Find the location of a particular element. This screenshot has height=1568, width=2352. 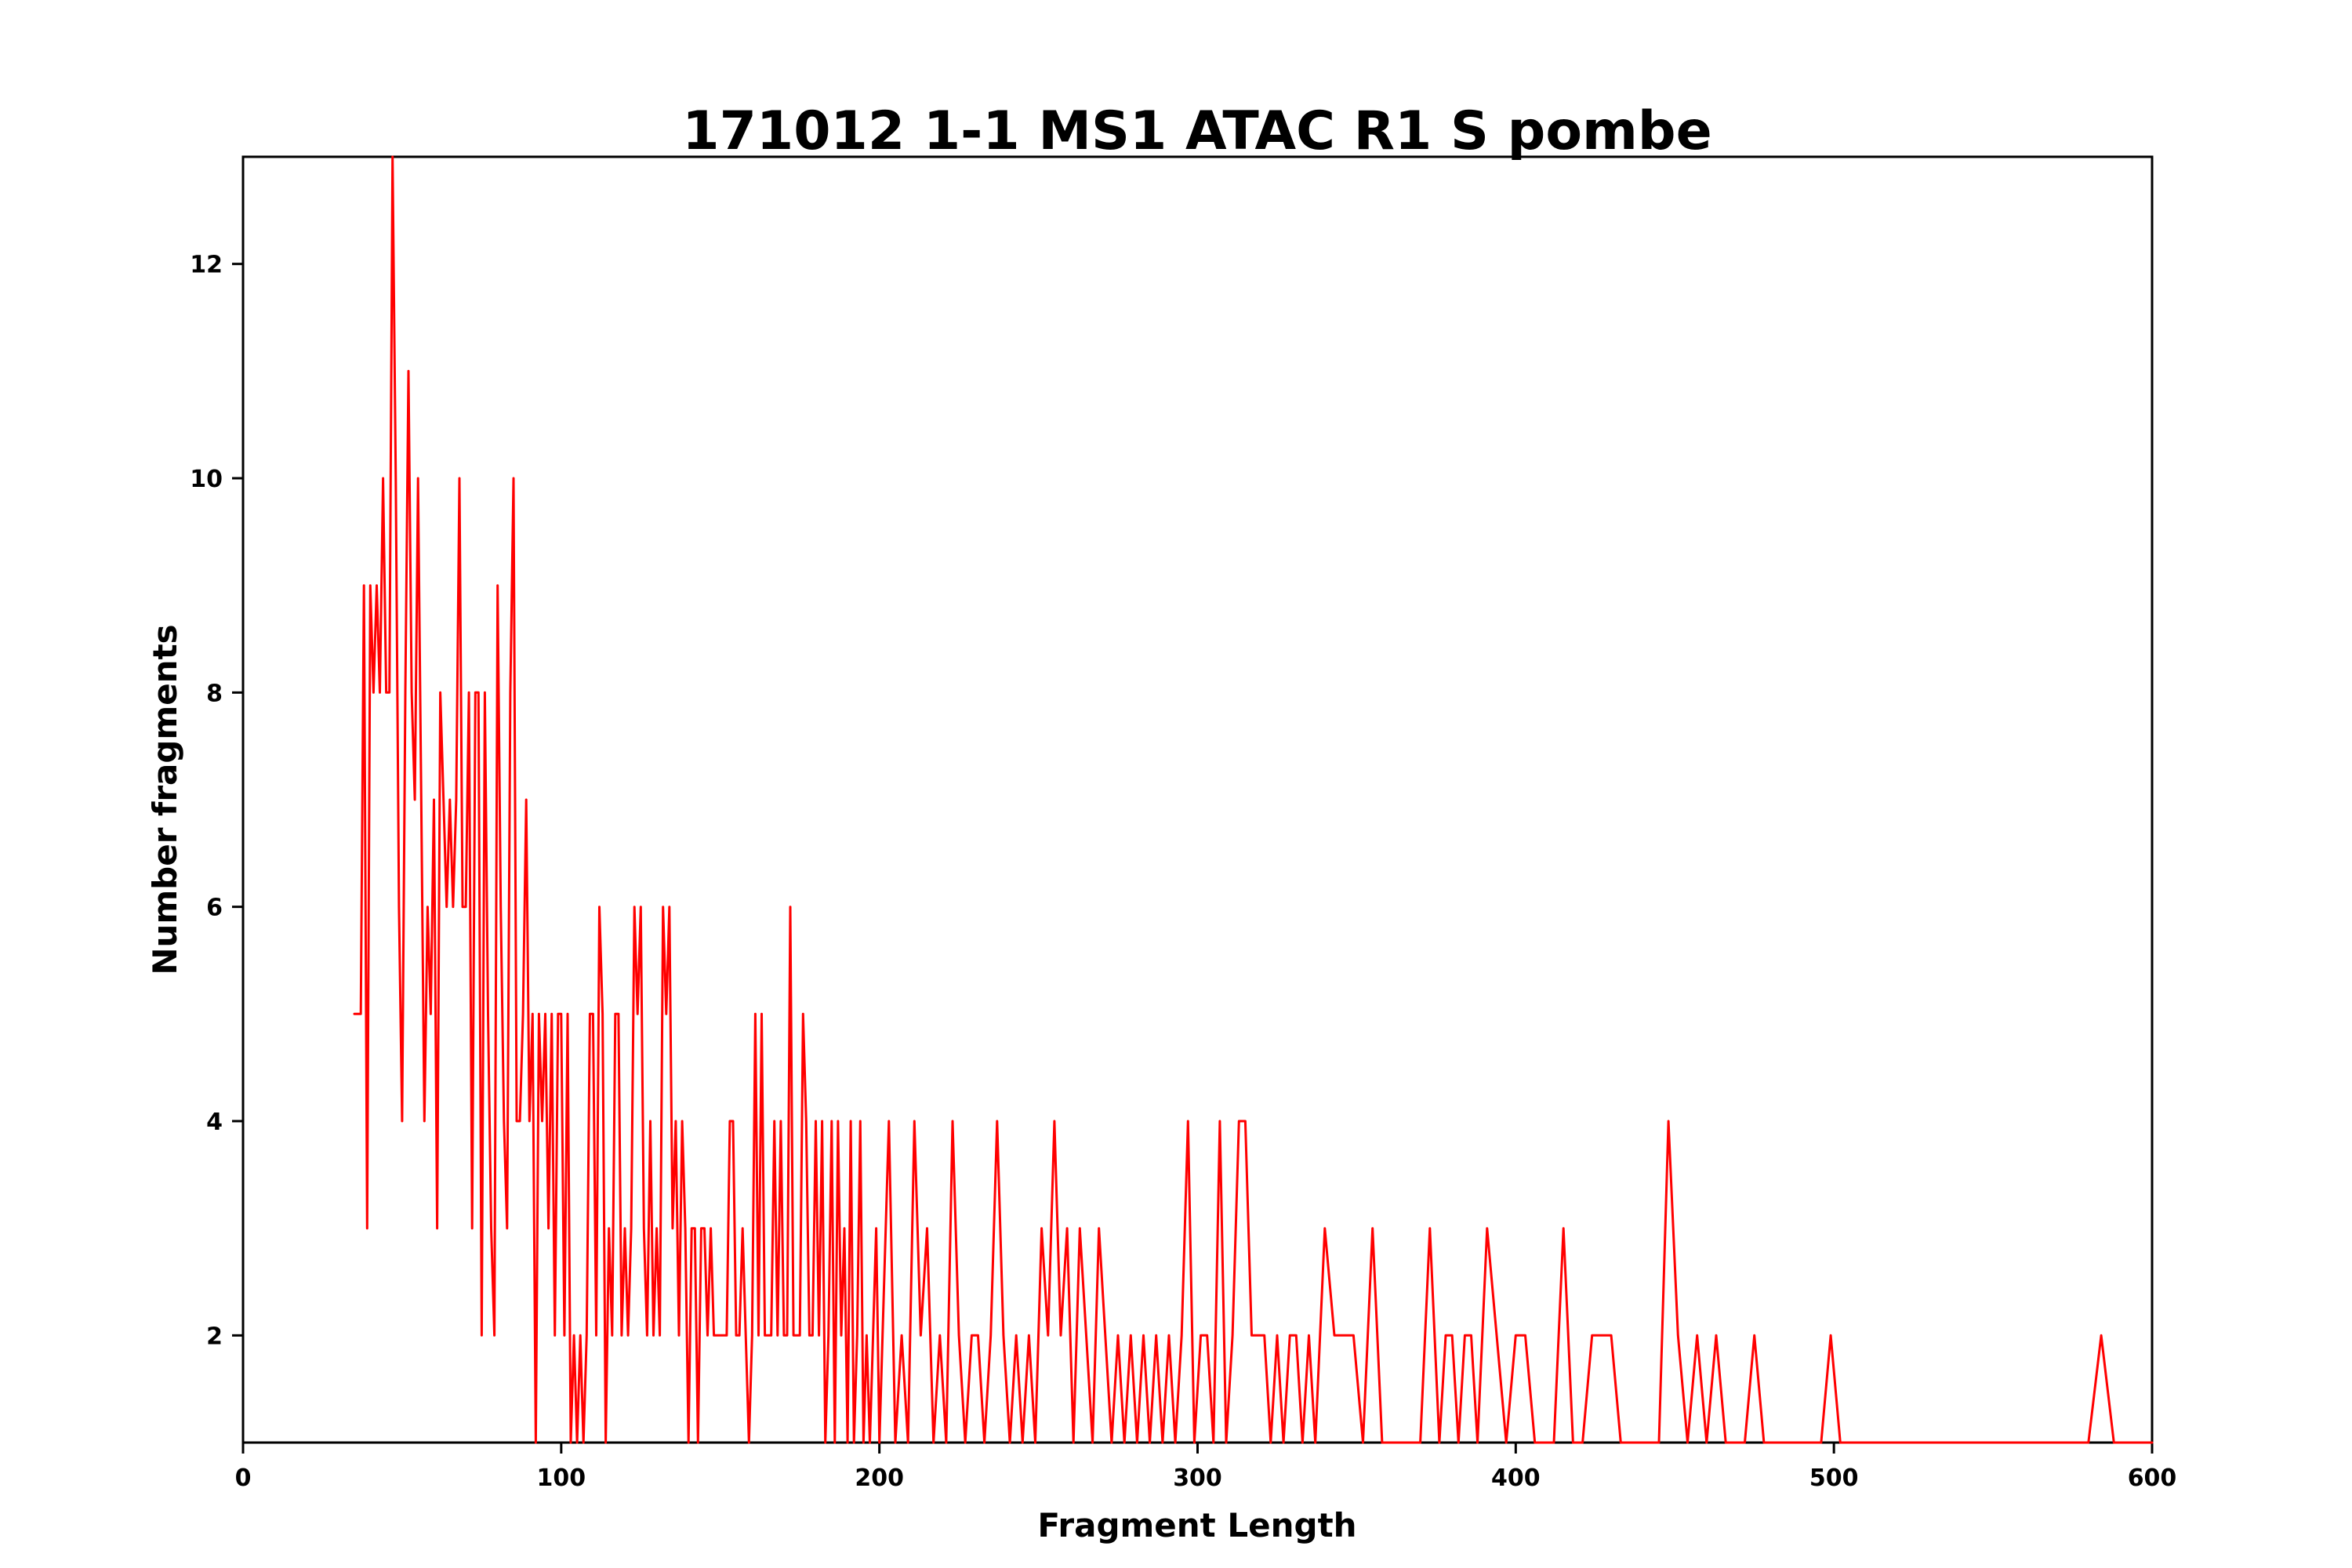

x-tick-label: 200 is located at coordinates (879, 1478).